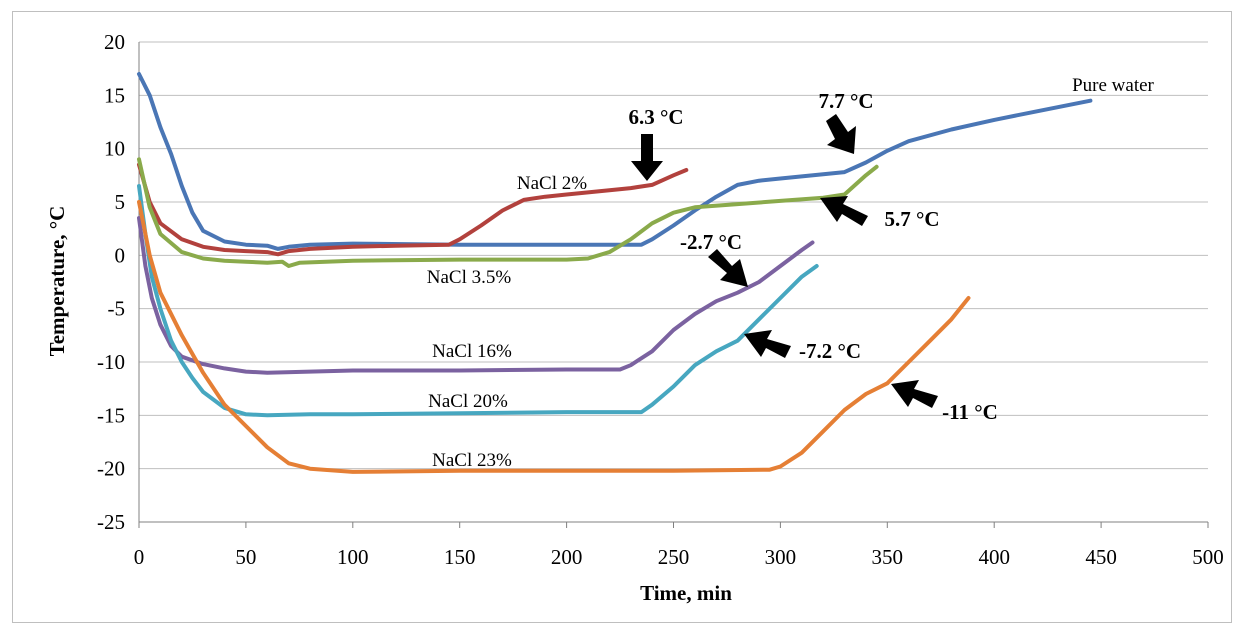 This screenshot has width=1246, height=634. What do you see at coordinates (994, 557) in the screenshot?
I see `x-tick-label: 400` at bounding box center [994, 557].